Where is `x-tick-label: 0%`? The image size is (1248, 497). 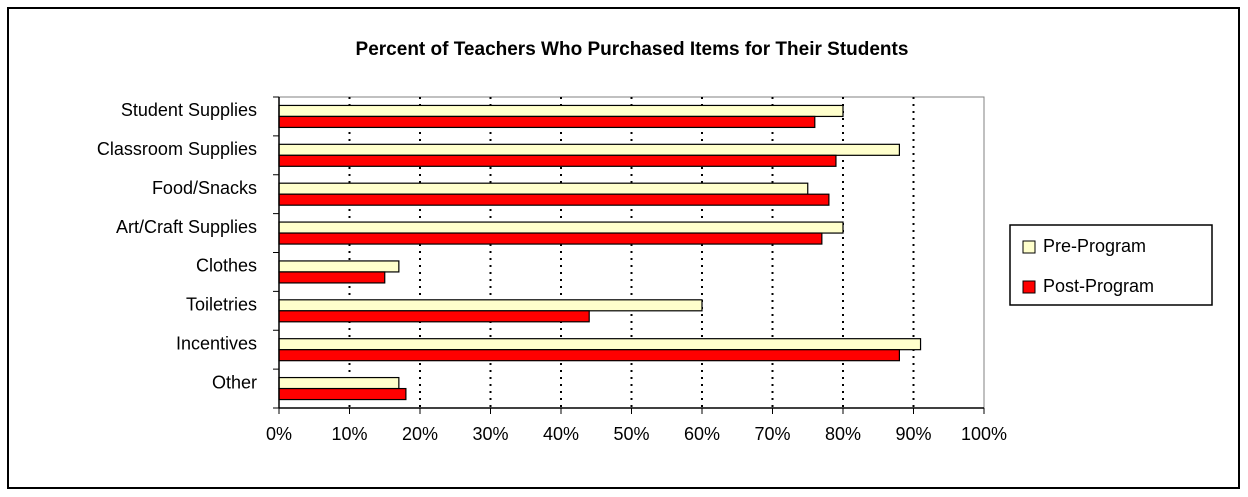
x-tick-label: 0% is located at coordinates (279, 434).